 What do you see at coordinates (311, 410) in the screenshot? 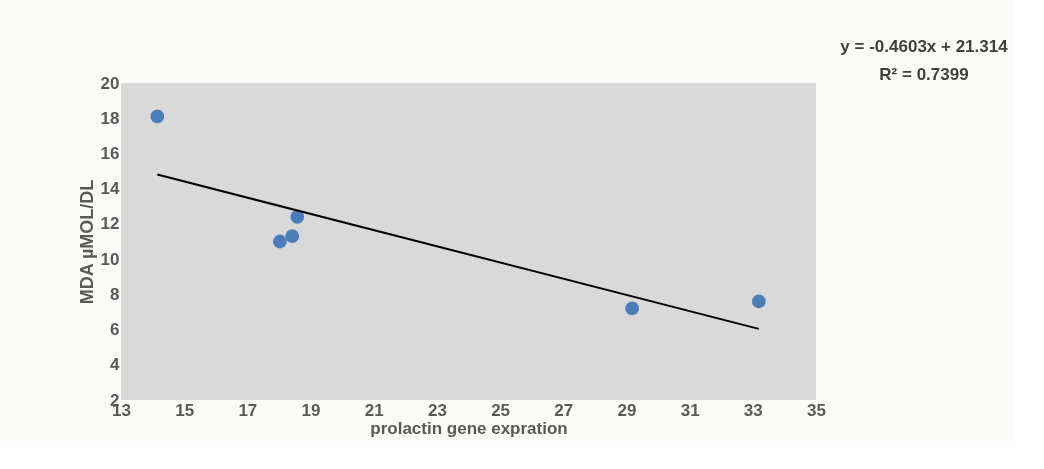
I see `x-tick-label: 19` at bounding box center [311, 410].